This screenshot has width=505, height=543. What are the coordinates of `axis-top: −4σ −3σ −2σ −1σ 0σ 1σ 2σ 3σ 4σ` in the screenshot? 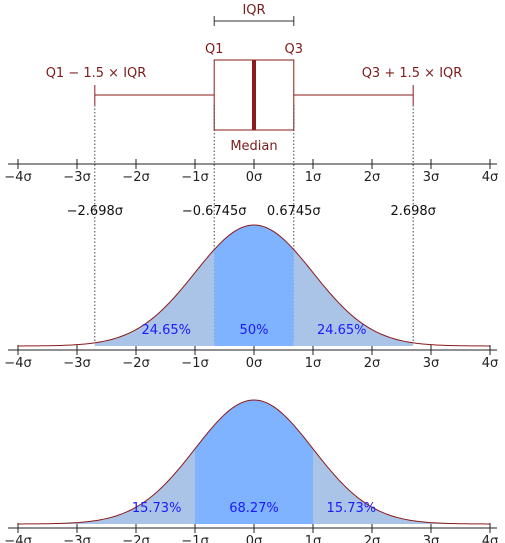 It's located at (251, 172).